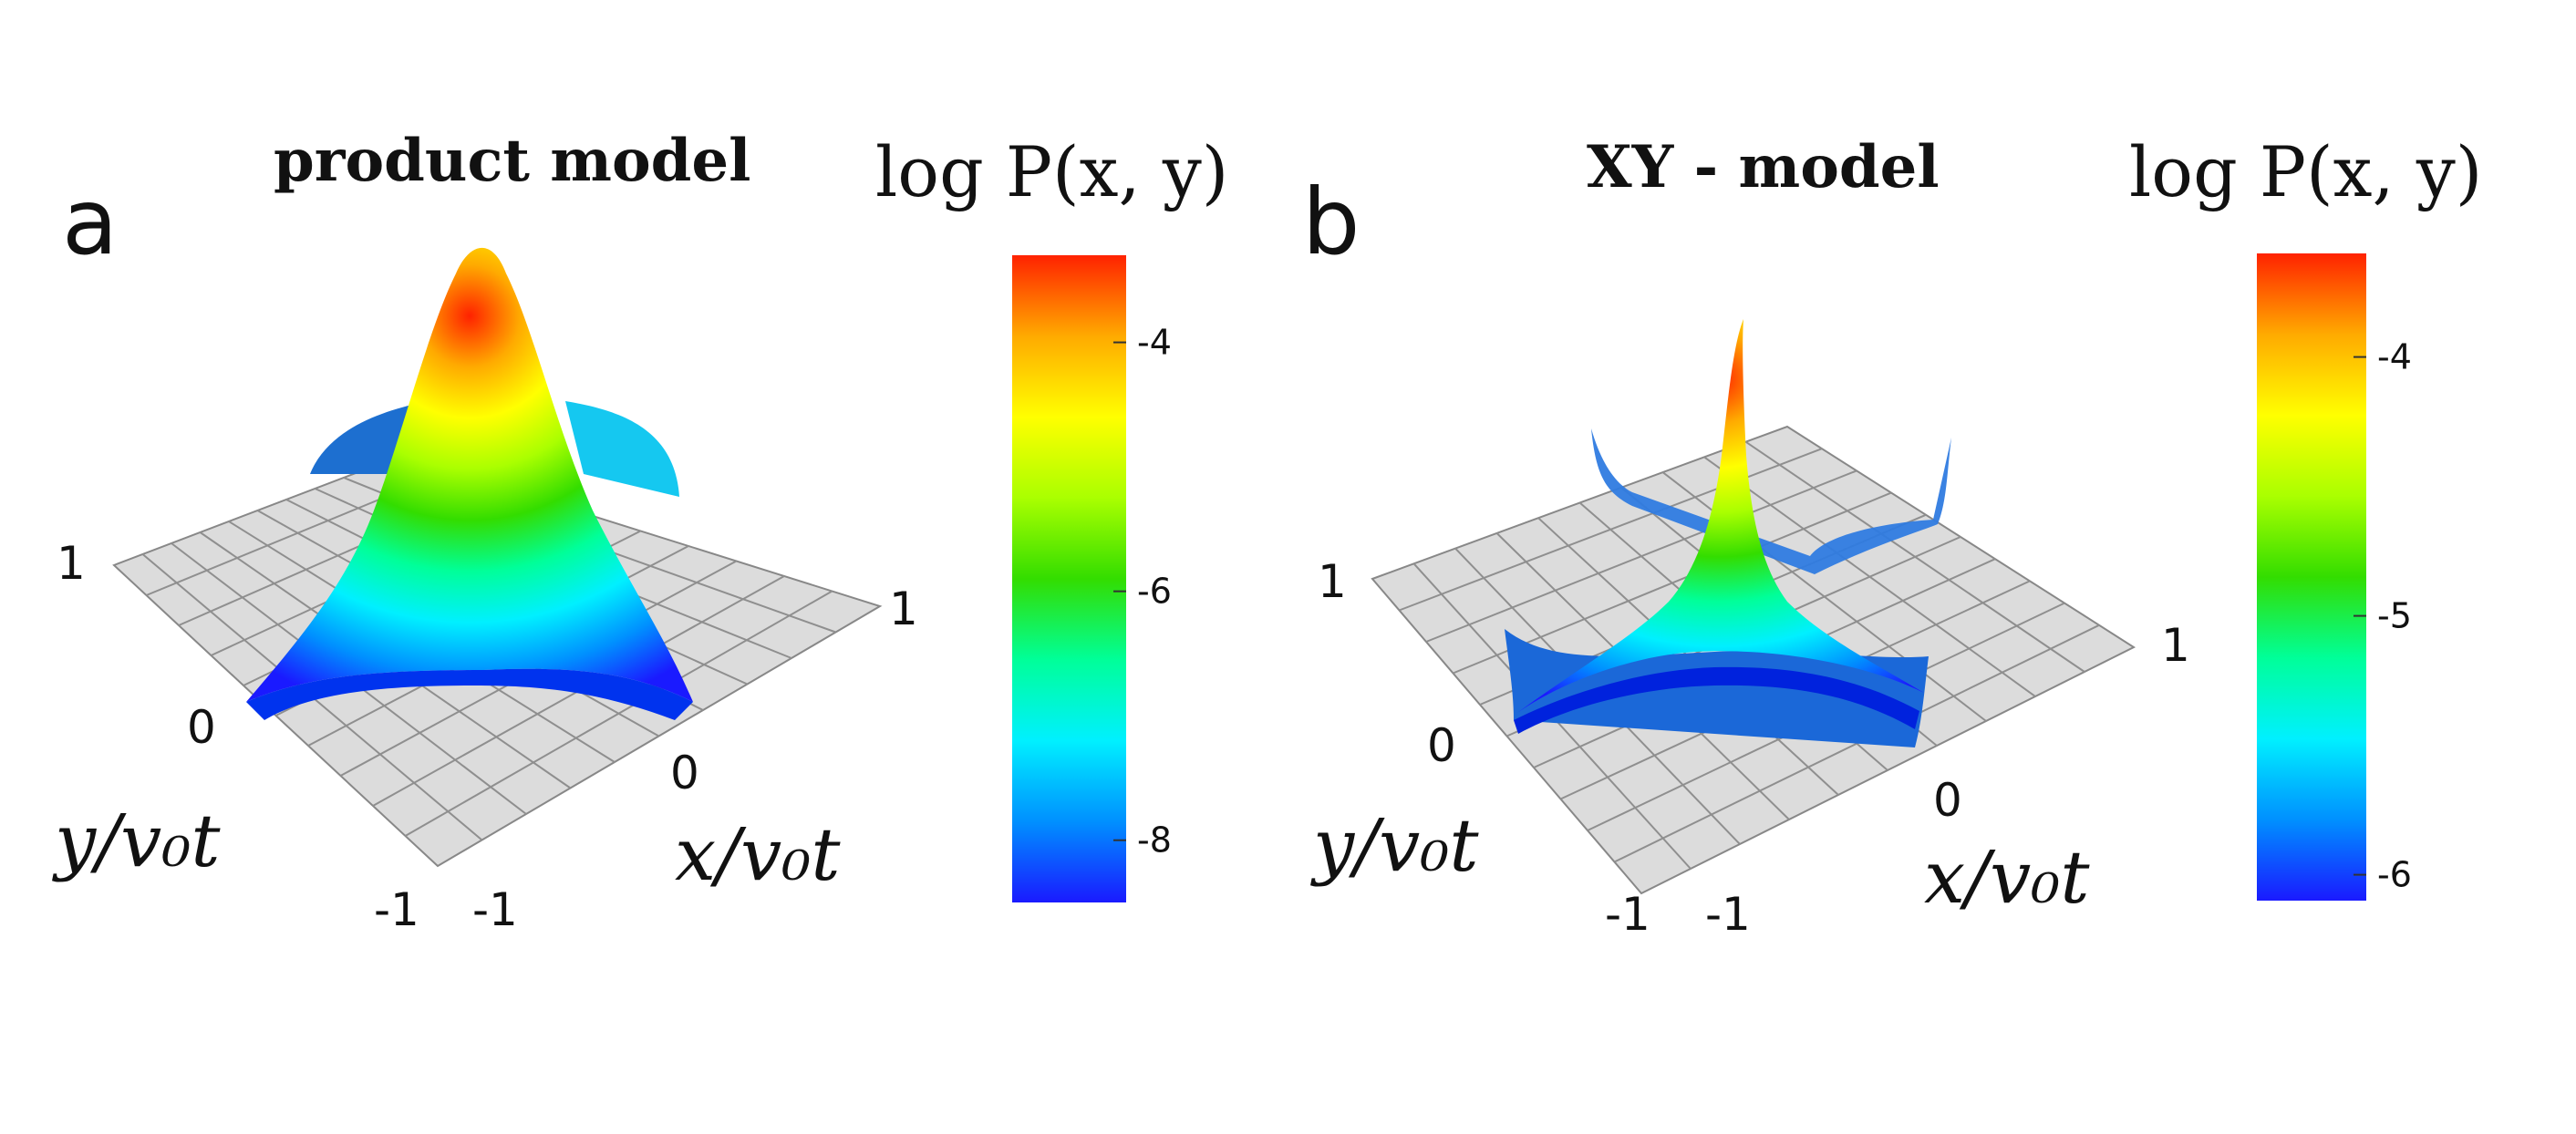  What do you see at coordinates (469, 694) in the screenshot?
I see `surface-a-front-edge` at bounding box center [469, 694].